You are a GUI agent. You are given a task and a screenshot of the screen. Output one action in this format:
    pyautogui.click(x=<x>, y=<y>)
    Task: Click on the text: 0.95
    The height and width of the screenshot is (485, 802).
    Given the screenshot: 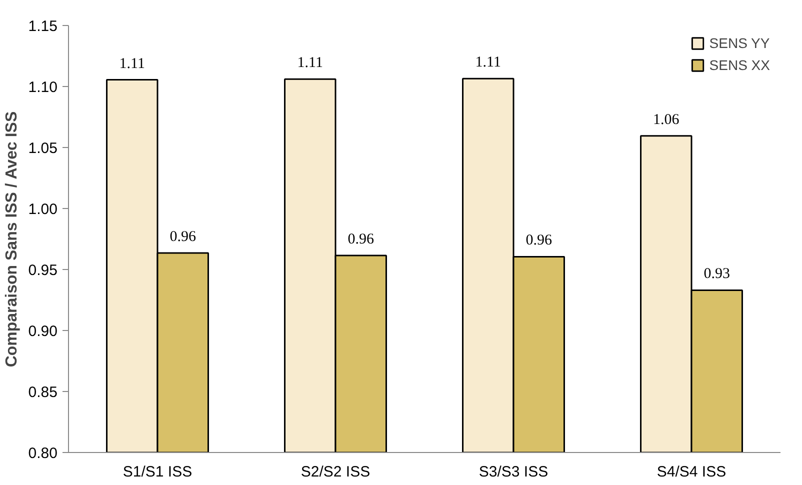 What is the action you would take?
    pyautogui.click(x=43, y=270)
    